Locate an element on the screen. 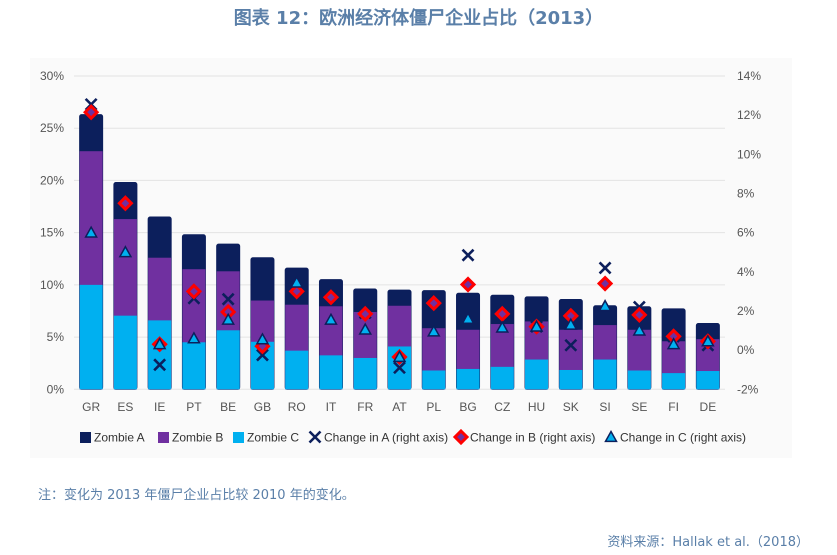 This screenshot has width=837, height=555. left-tick-label: 25% is located at coordinates (52, 128).